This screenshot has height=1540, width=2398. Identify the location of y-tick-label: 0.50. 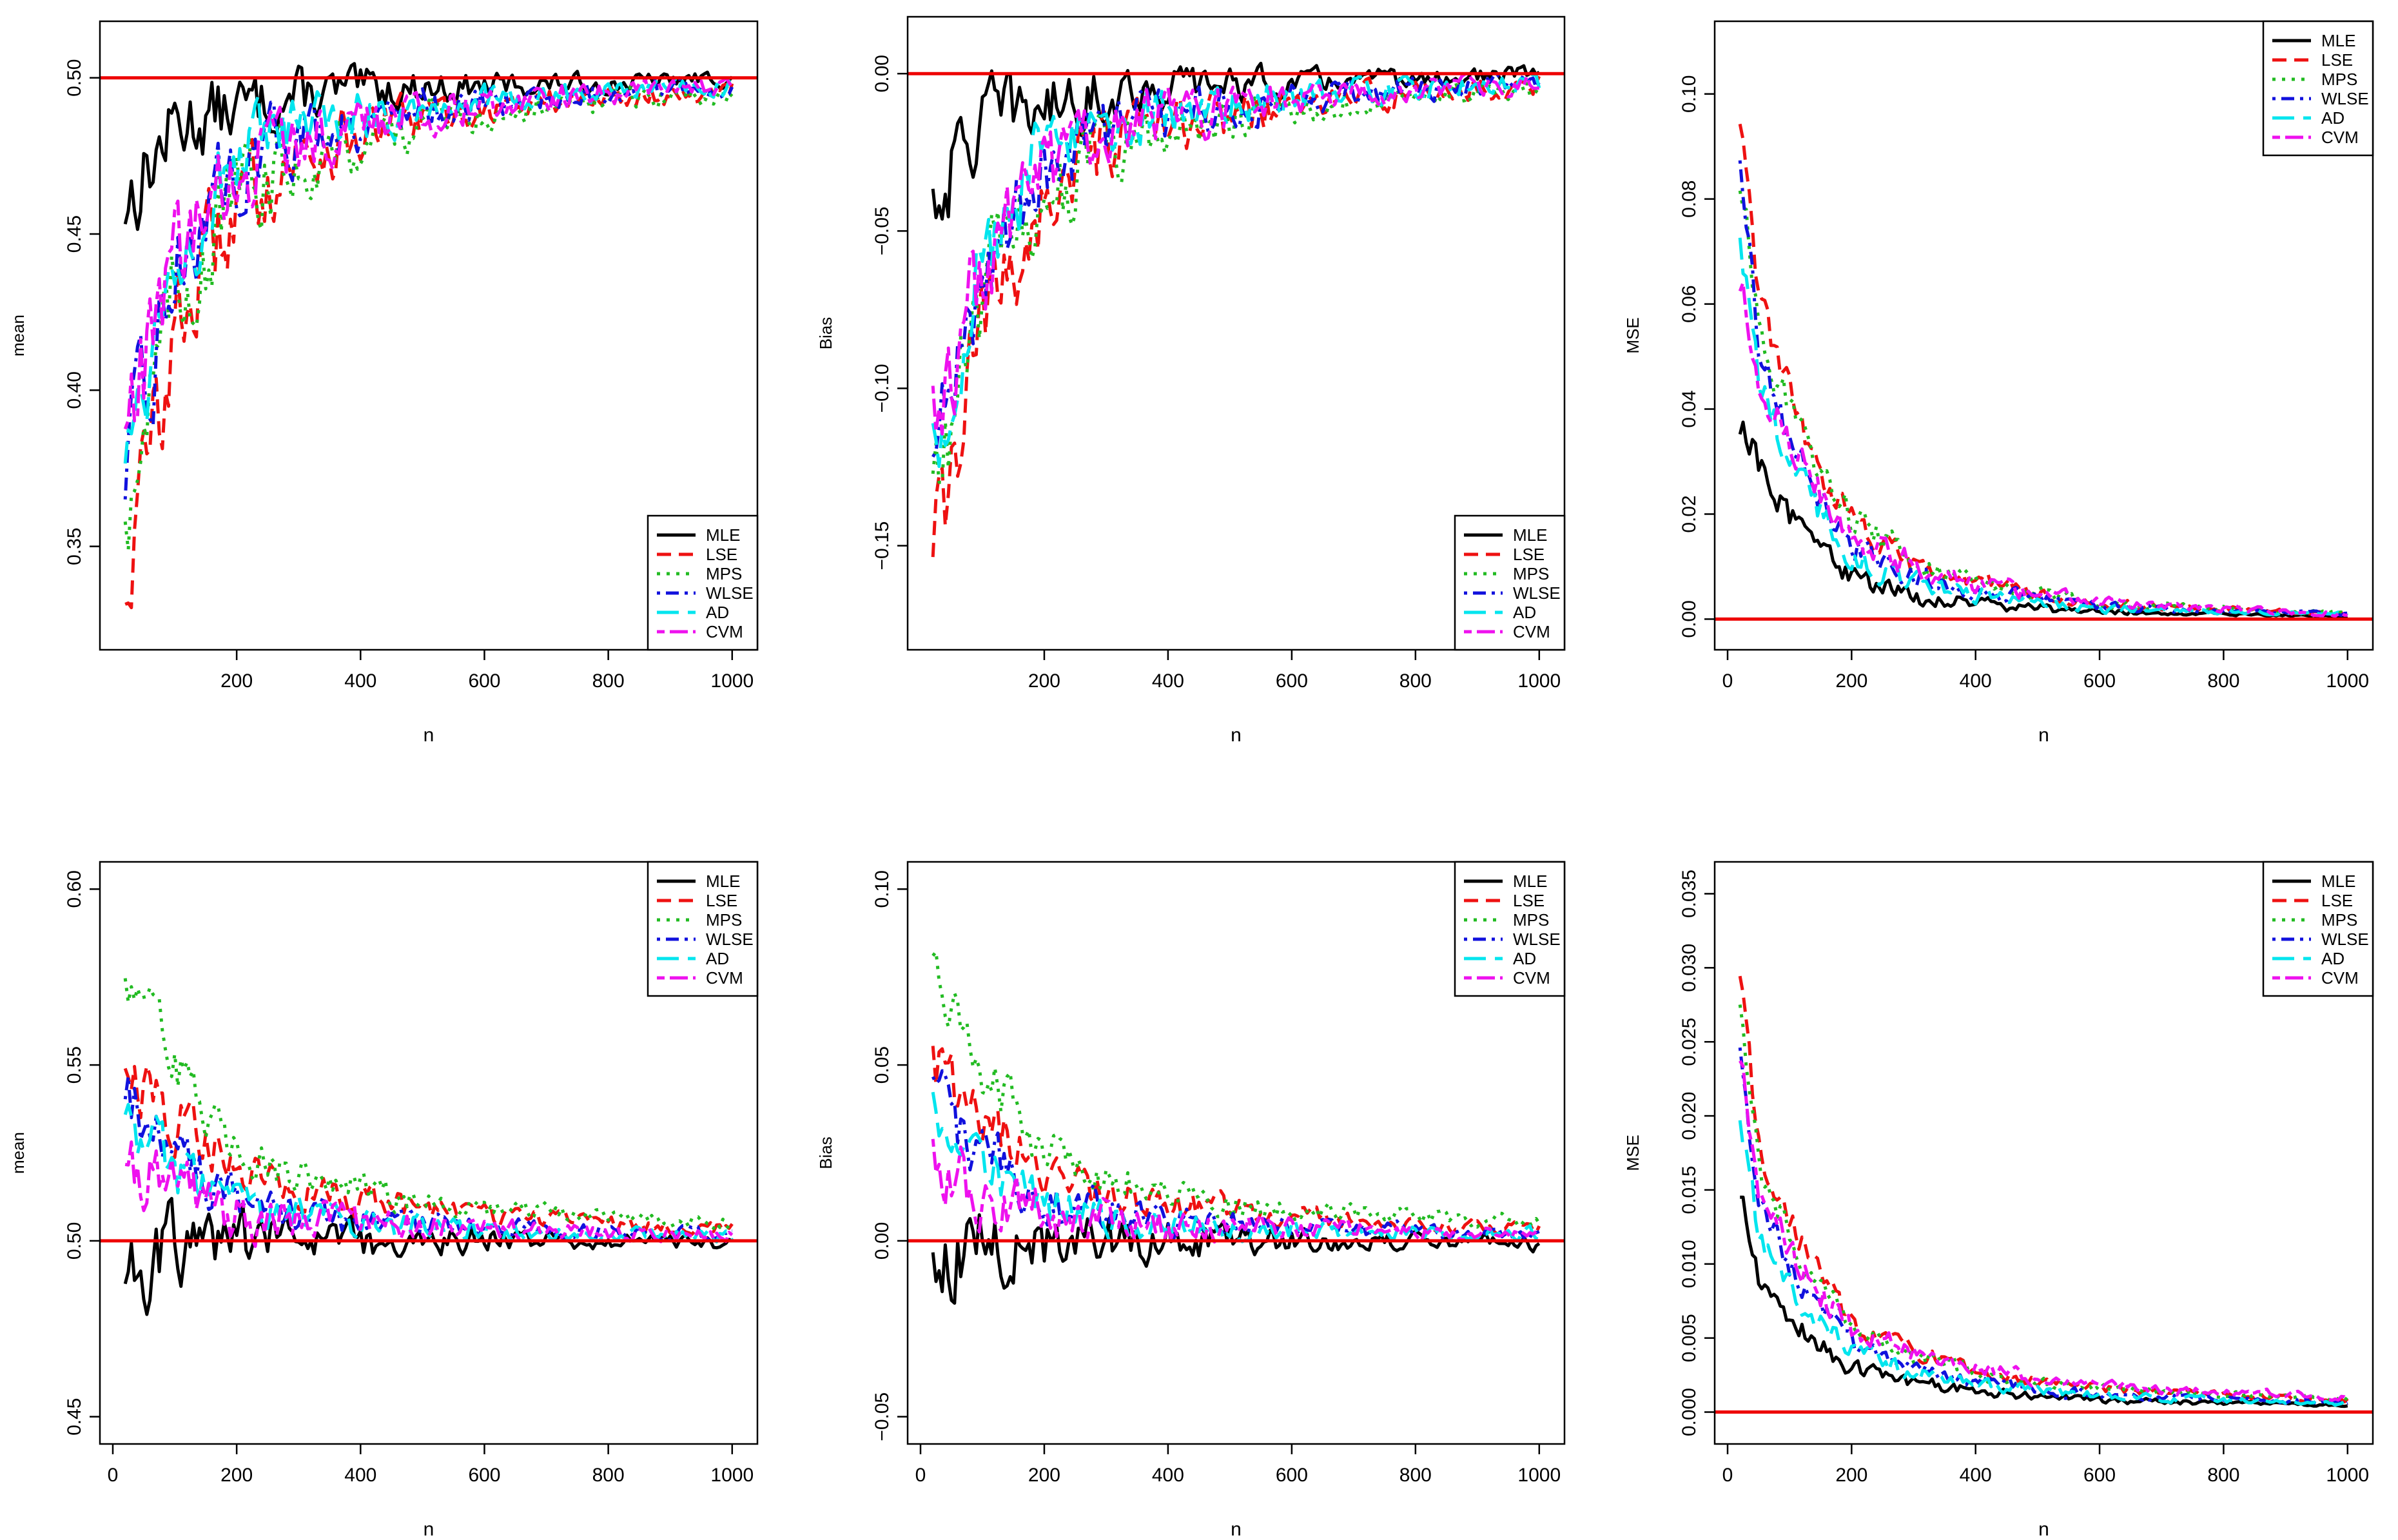
(74, 1241).